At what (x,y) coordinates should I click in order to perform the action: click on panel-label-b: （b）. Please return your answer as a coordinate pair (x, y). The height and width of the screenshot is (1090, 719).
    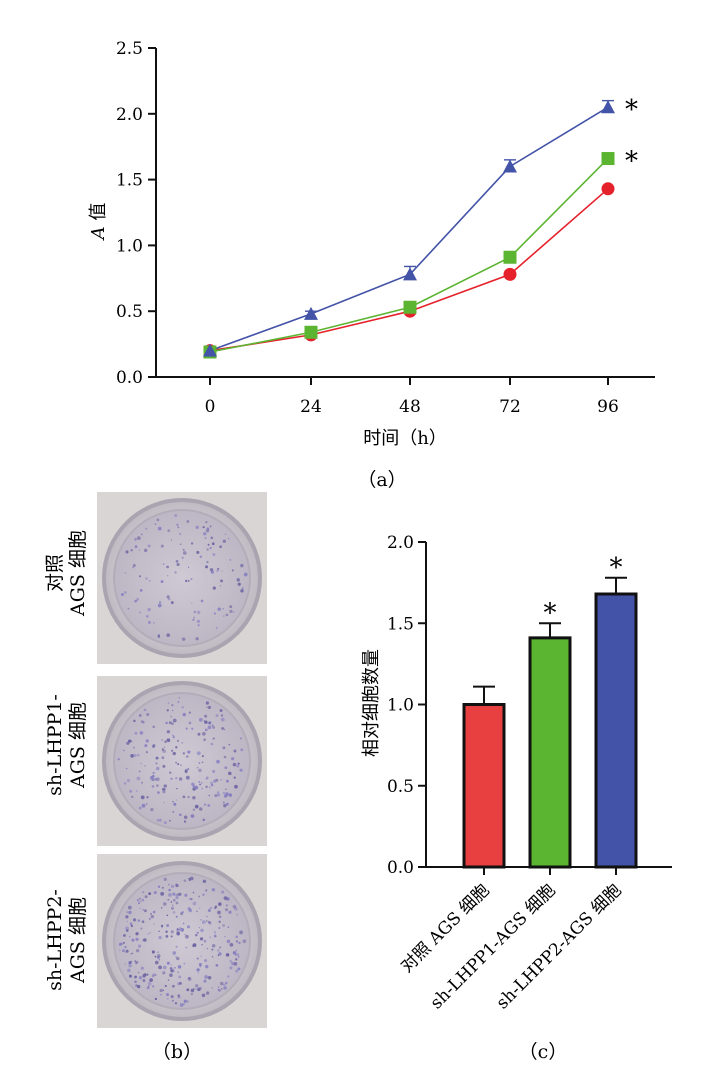
    Looking at the image, I should click on (177, 1052).